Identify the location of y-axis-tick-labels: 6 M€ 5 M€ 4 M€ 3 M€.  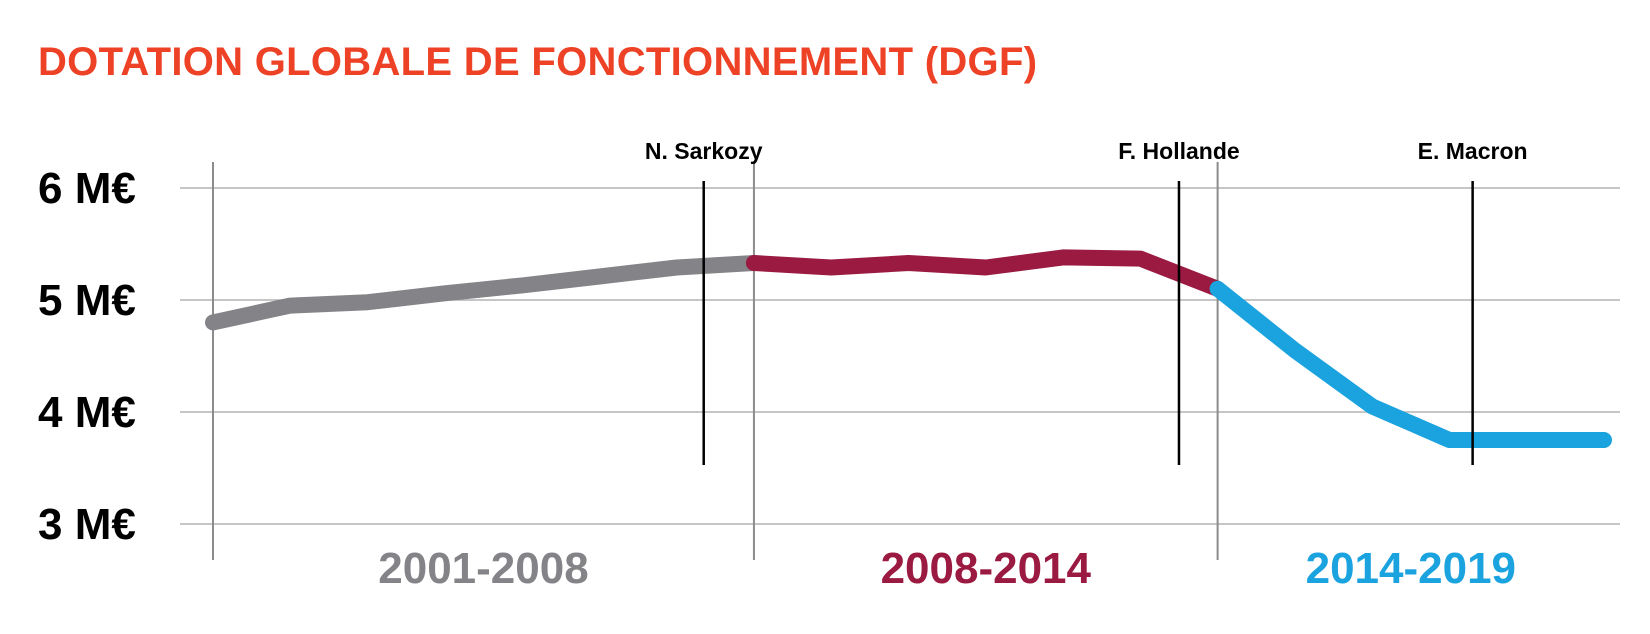
(87, 356).